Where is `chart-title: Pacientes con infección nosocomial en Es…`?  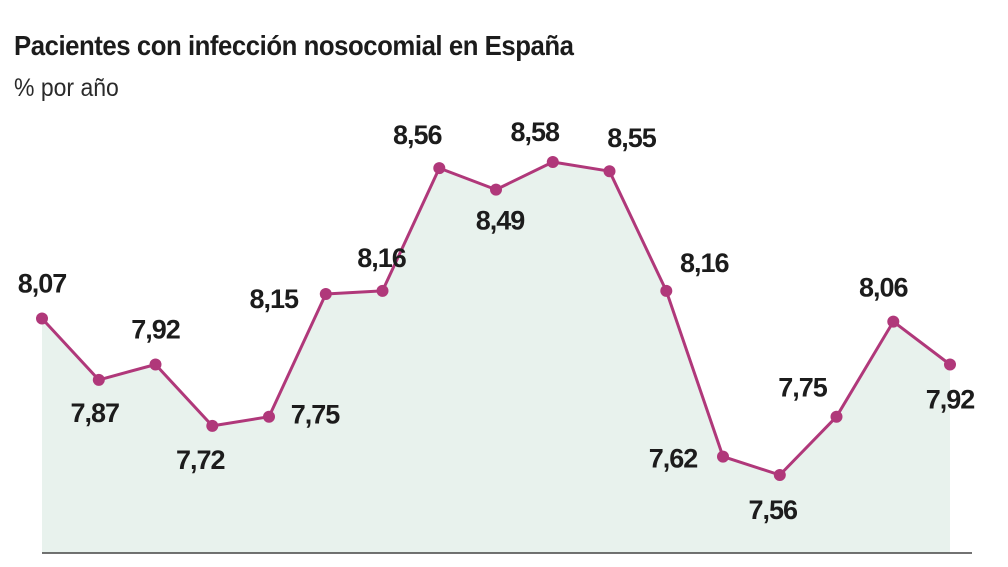
chart-title: Pacientes con infección nosocomial en Es… is located at coordinates (294, 45).